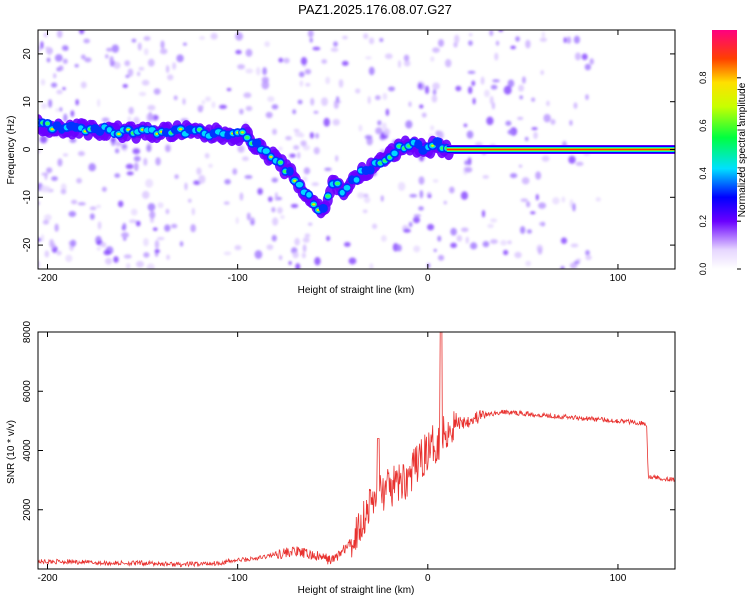  Describe the element at coordinates (27, 450) in the screenshot. I see `snr-y-tick-label: 4000` at that location.